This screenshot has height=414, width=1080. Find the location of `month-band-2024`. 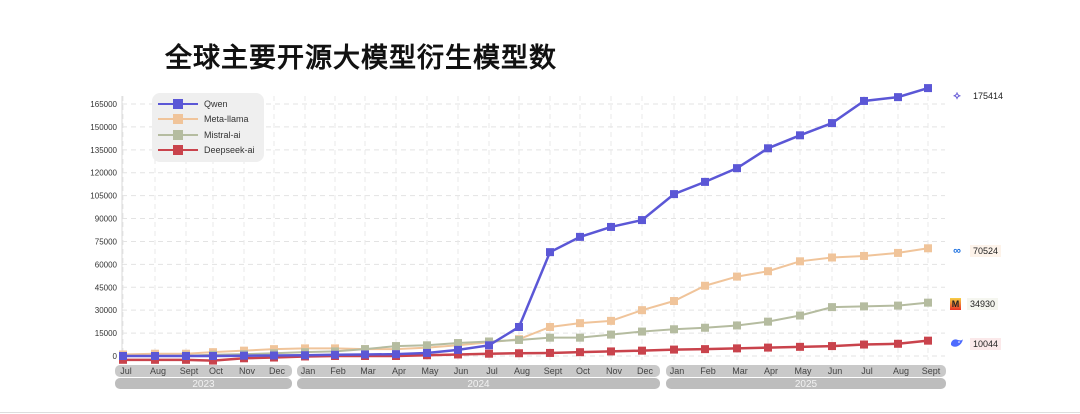

month-band-2024 is located at coordinates (478, 371).